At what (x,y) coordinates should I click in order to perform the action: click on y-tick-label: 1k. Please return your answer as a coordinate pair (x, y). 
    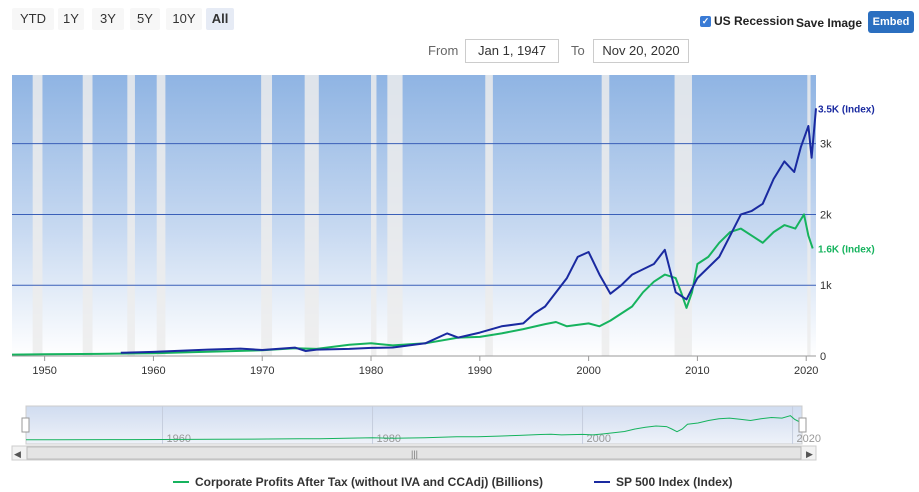
    Looking at the image, I should click on (826, 286).